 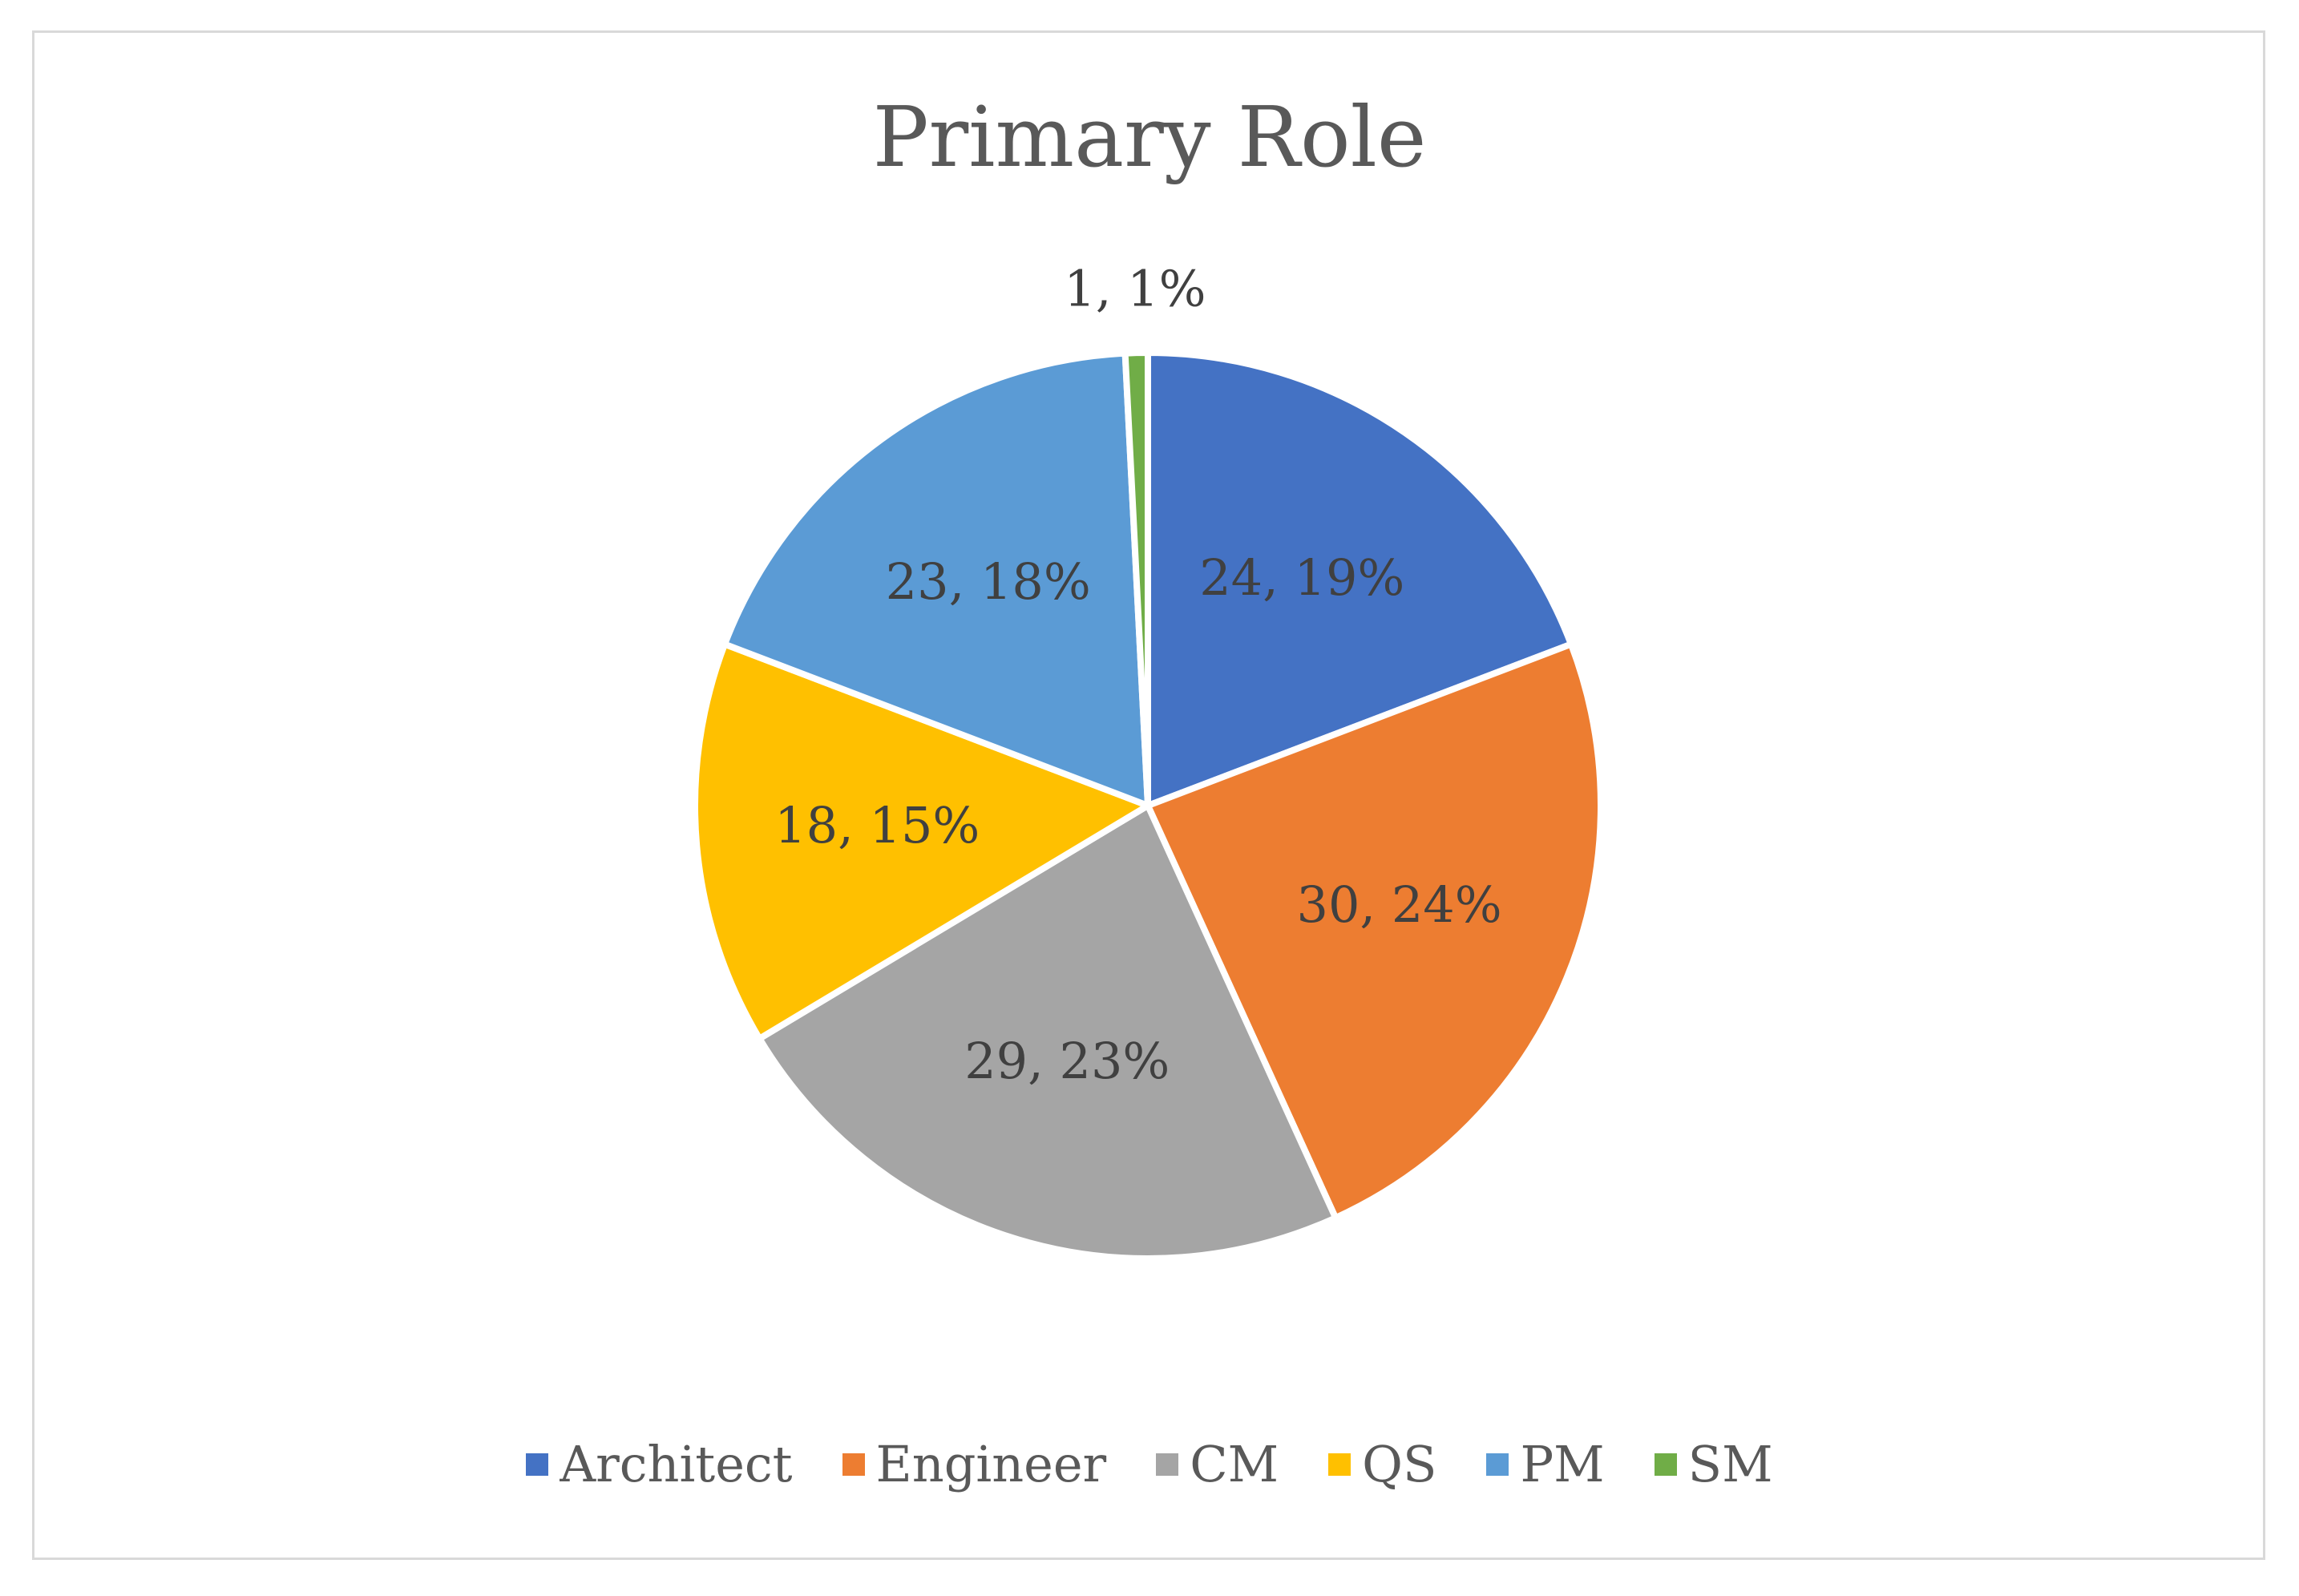 I want to click on data-label-qs: 18, 15%, so click(x=877, y=825).